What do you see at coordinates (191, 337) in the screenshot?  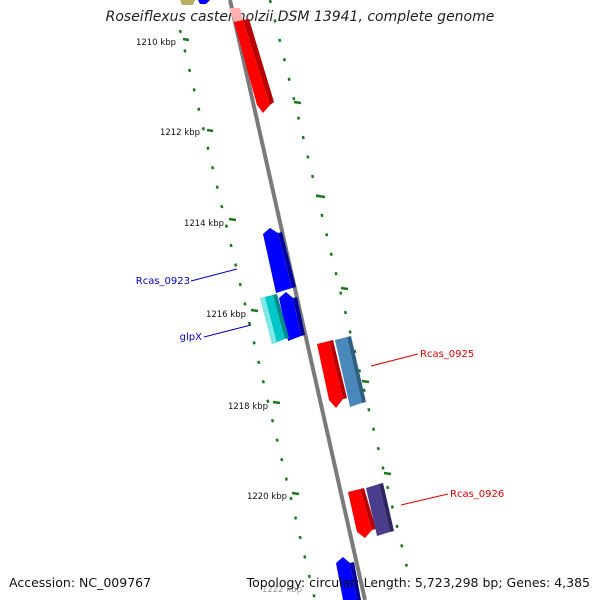 I see `gene-label-glpx: glpX` at bounding box center [191, 337].